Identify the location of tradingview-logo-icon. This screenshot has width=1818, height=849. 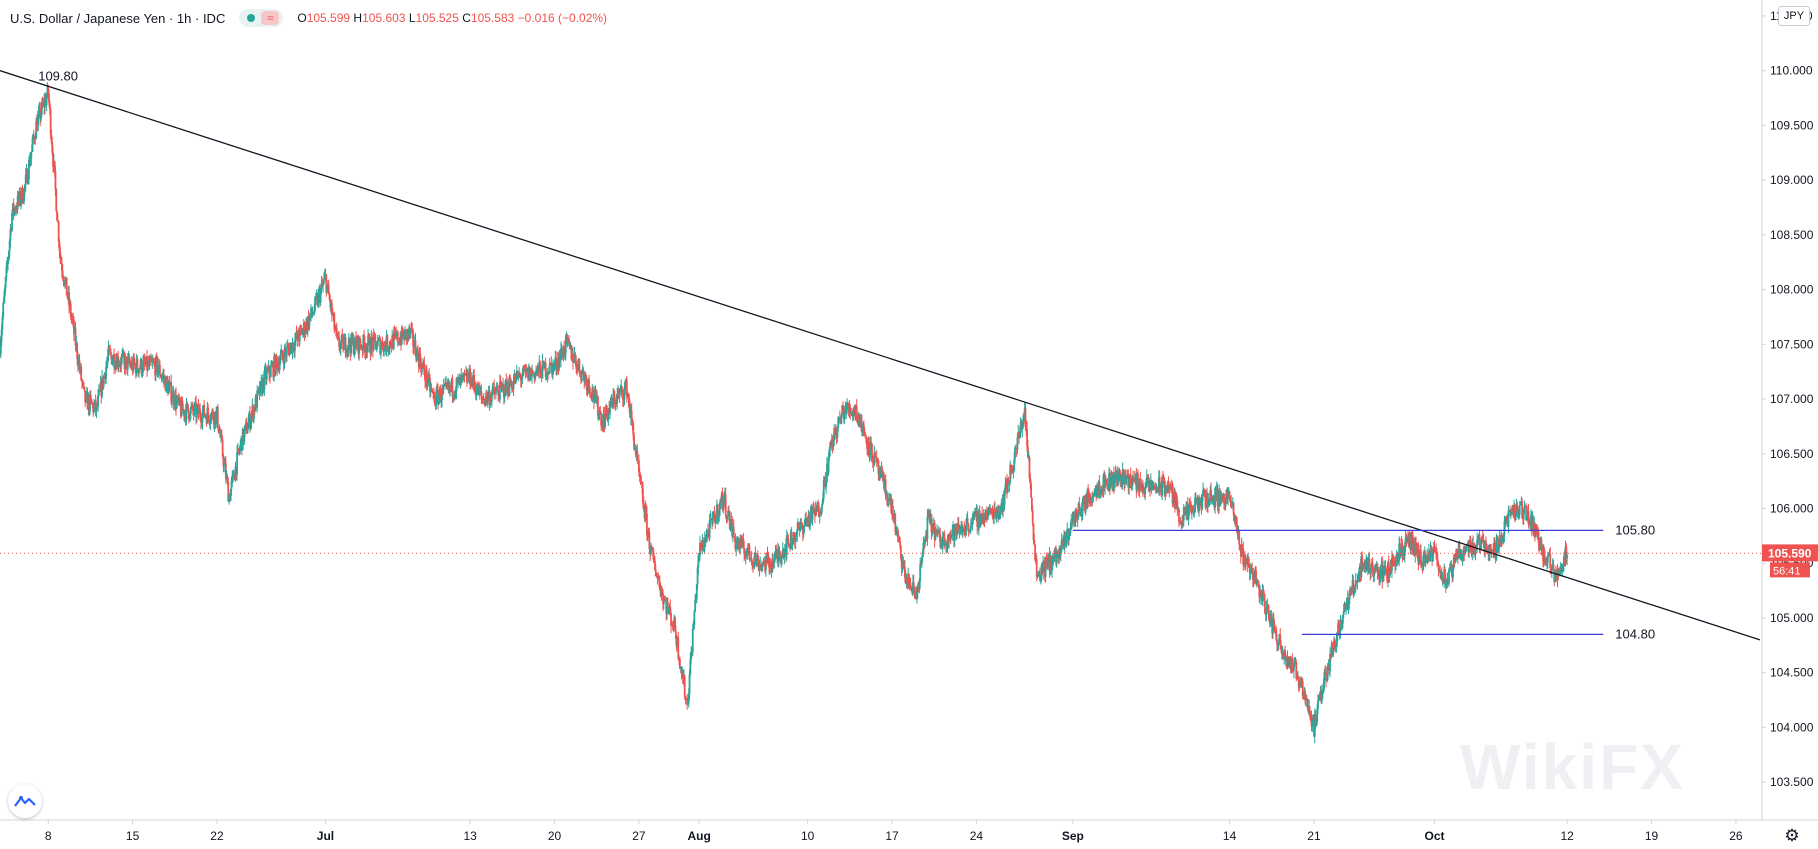
(25, 801).